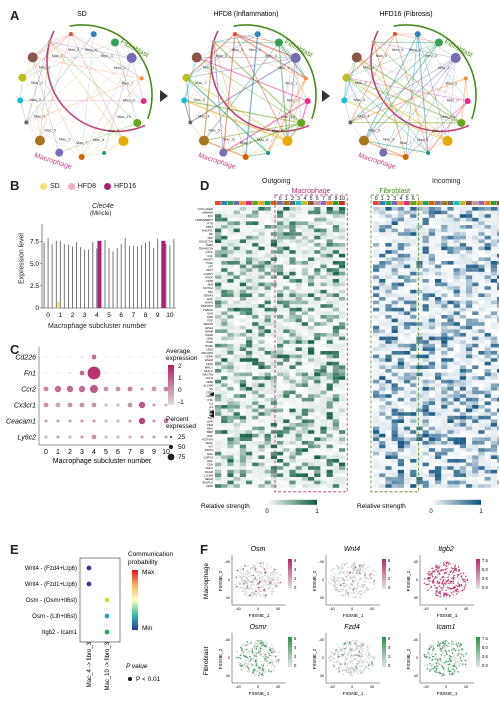  I want to click on pathway-label: HSPG, so click(209, 303).